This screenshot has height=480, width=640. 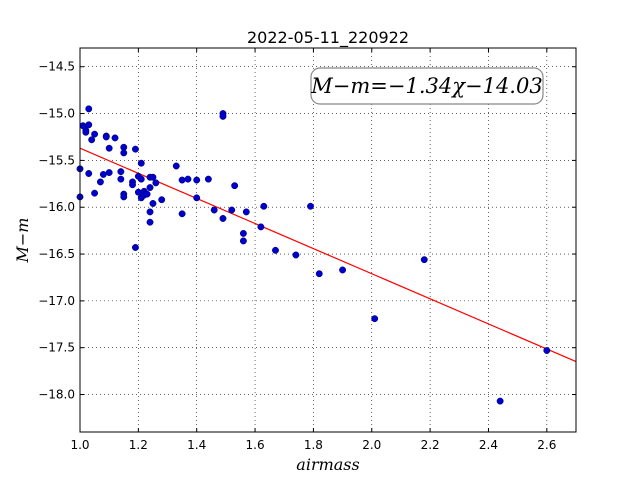 I want to click on equation-box: M−m=−1.34χ−14.03, so click(x=427, y=86).